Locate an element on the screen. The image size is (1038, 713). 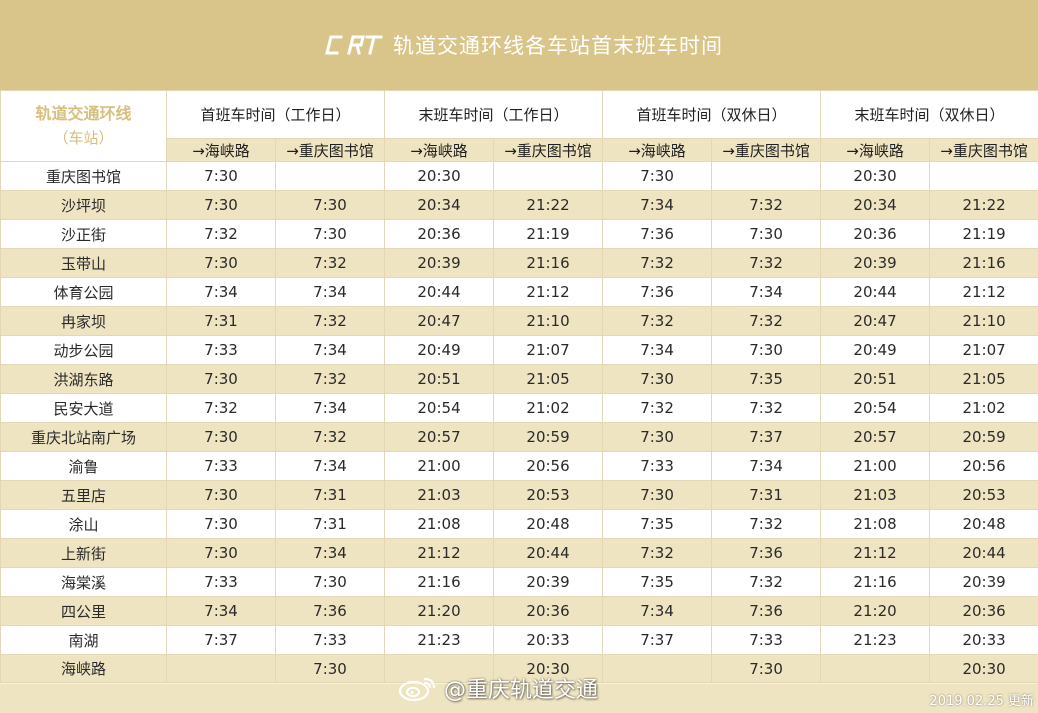
watermark: @重庆轨道交通 is located at coordinates (498, 688).